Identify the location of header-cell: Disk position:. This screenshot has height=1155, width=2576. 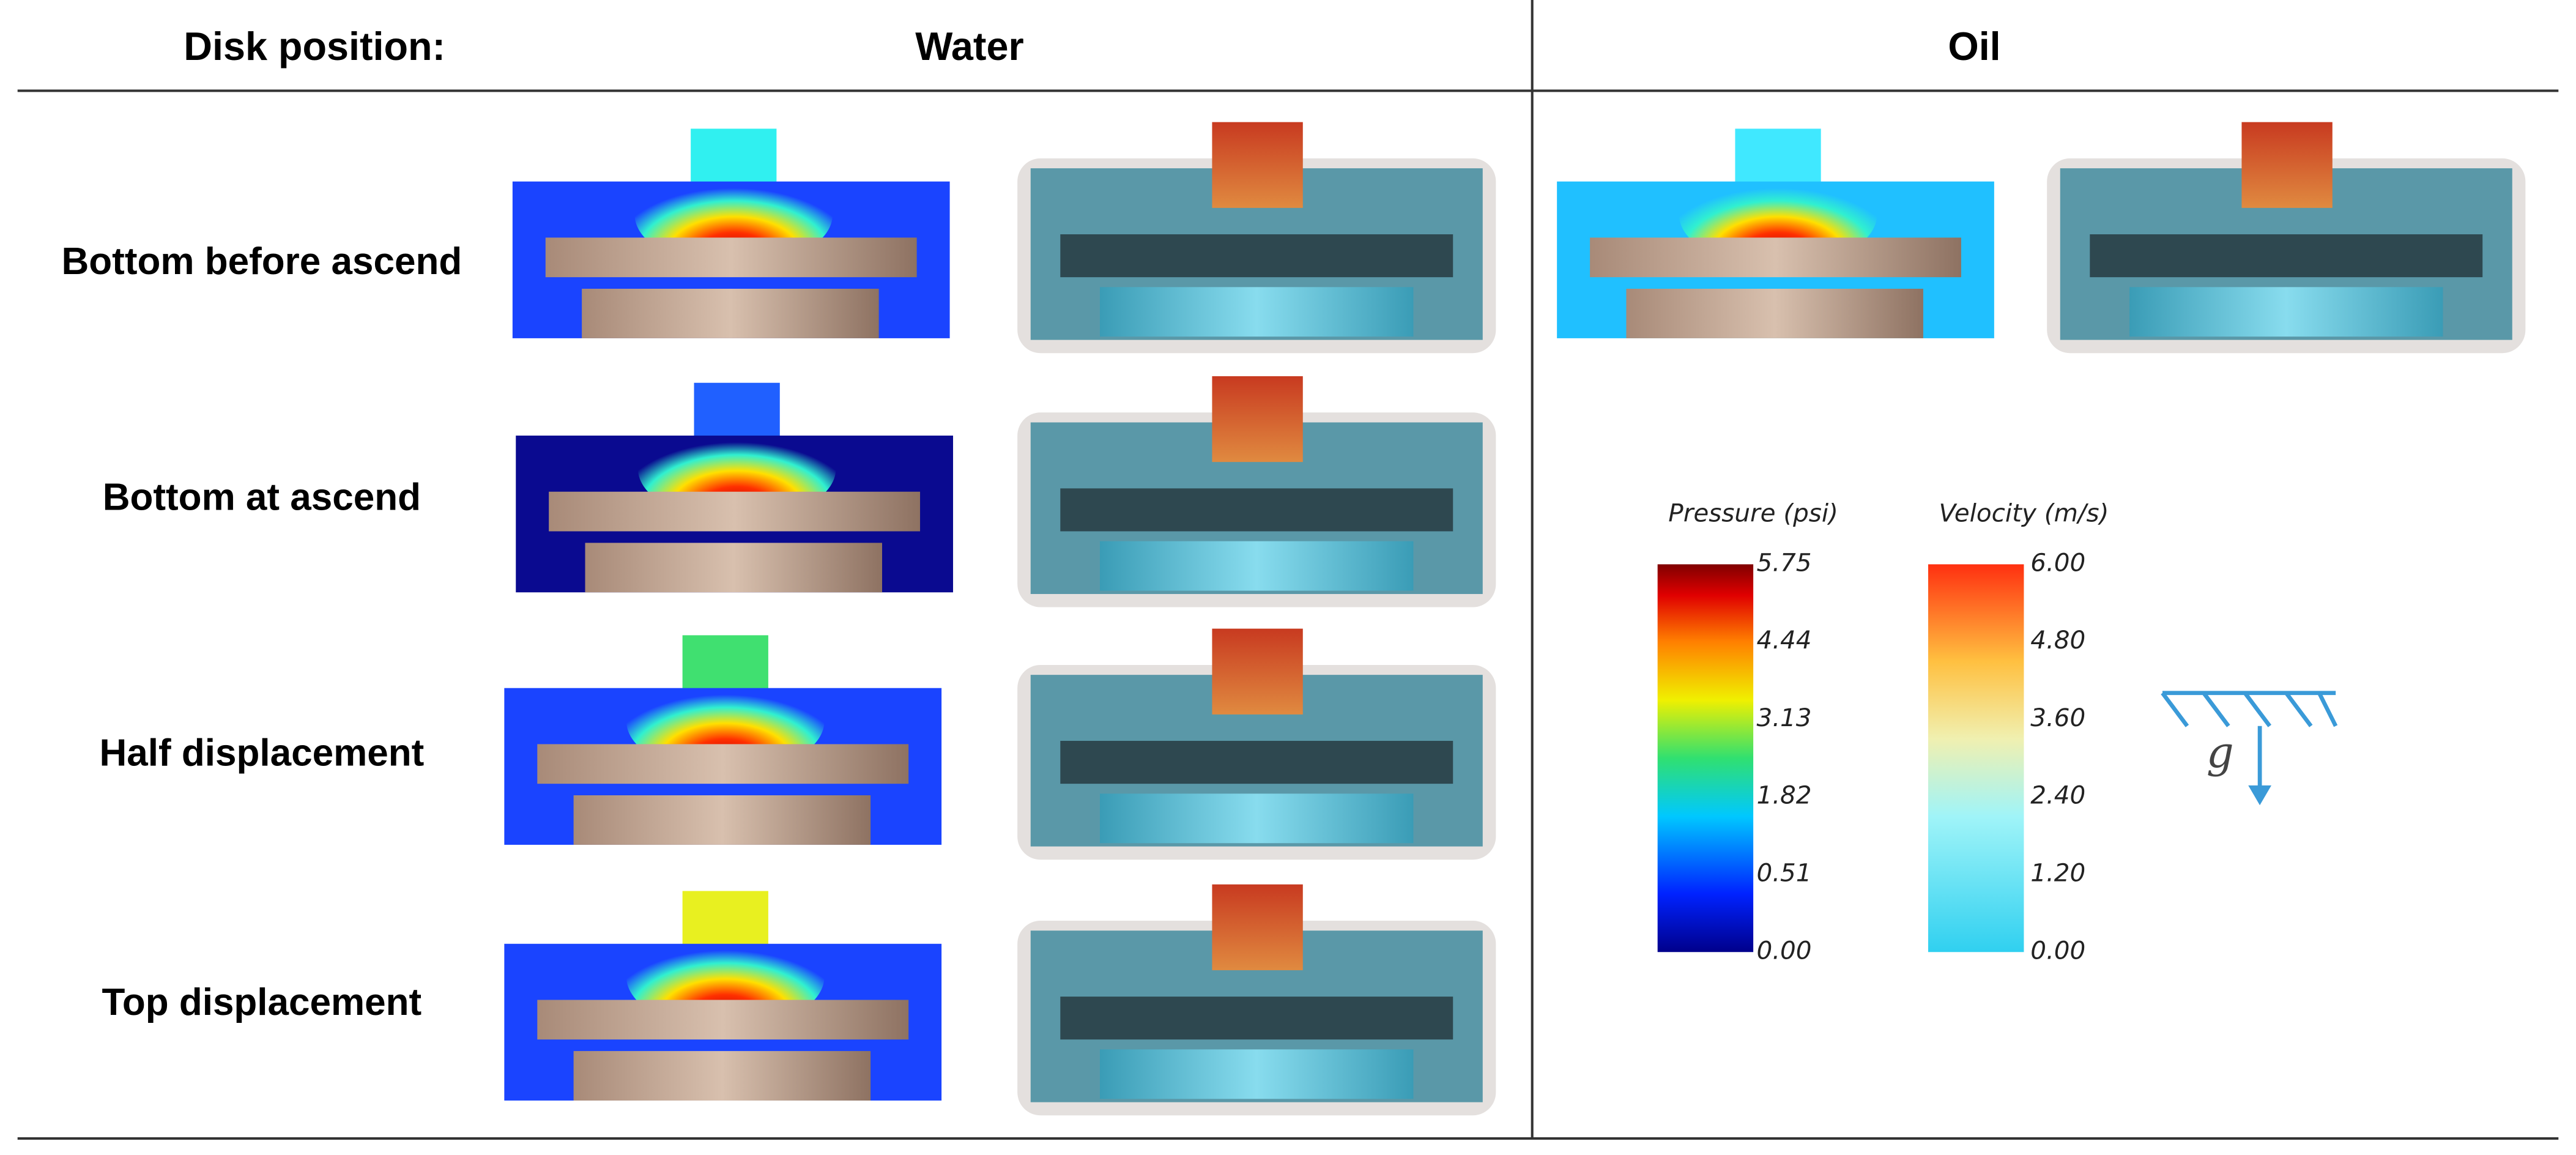
(314, 46).